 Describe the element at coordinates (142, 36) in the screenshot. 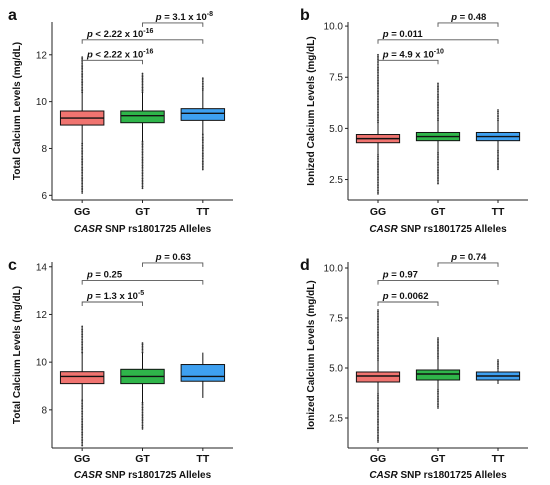

I see `comparison-bracket: p < 2.22 x 10-16` at that location.